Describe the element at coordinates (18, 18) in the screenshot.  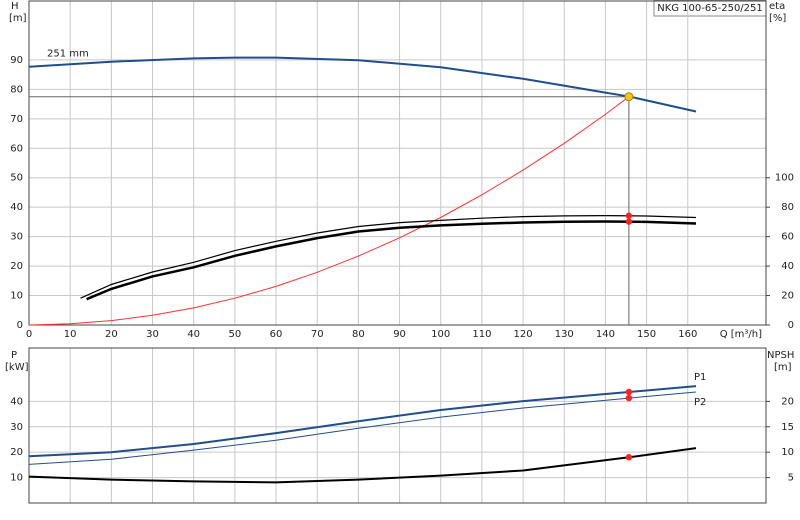
I see `y-axis-unit: [m]` at that location.